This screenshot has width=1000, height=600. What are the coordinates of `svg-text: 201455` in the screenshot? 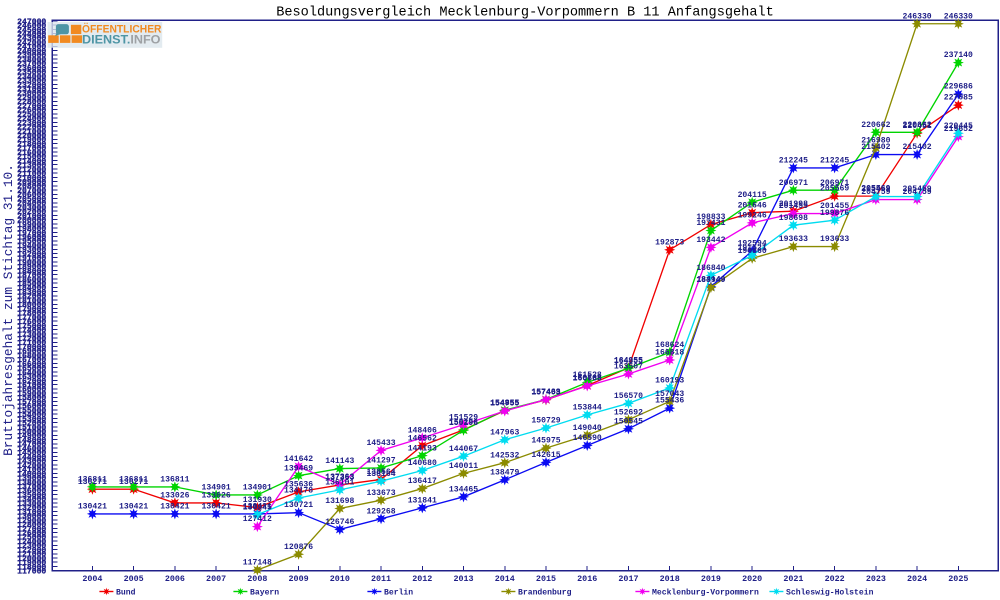 It's located at (793, 206).